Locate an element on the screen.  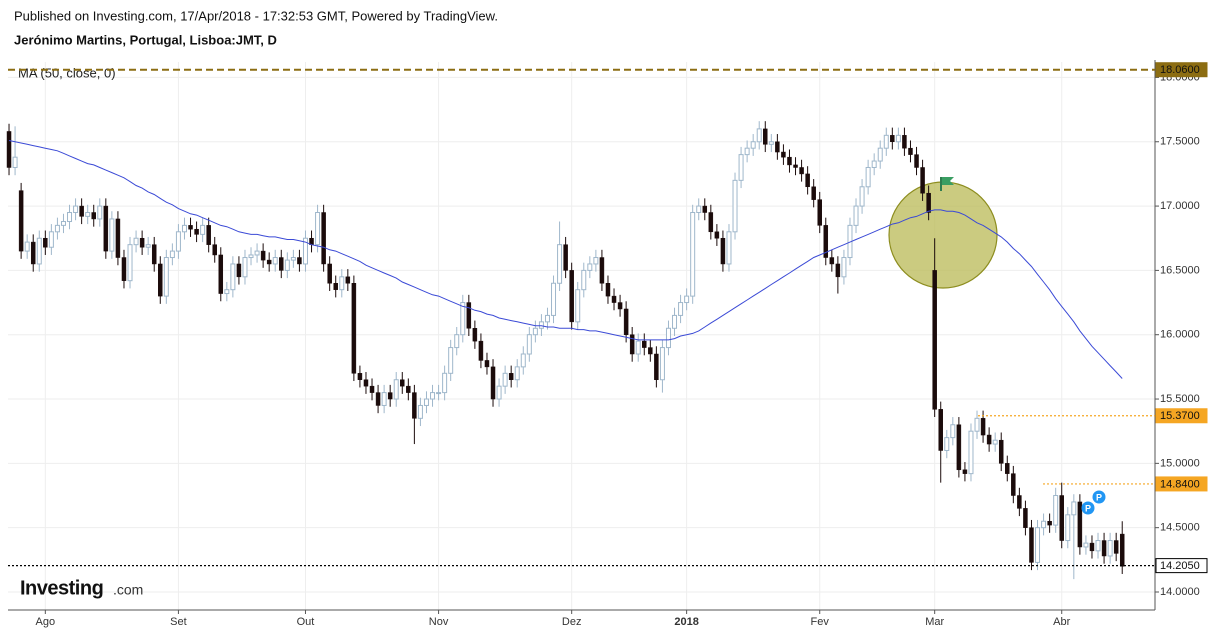
x-tick-label: Set is located at coordinates (178, 622).